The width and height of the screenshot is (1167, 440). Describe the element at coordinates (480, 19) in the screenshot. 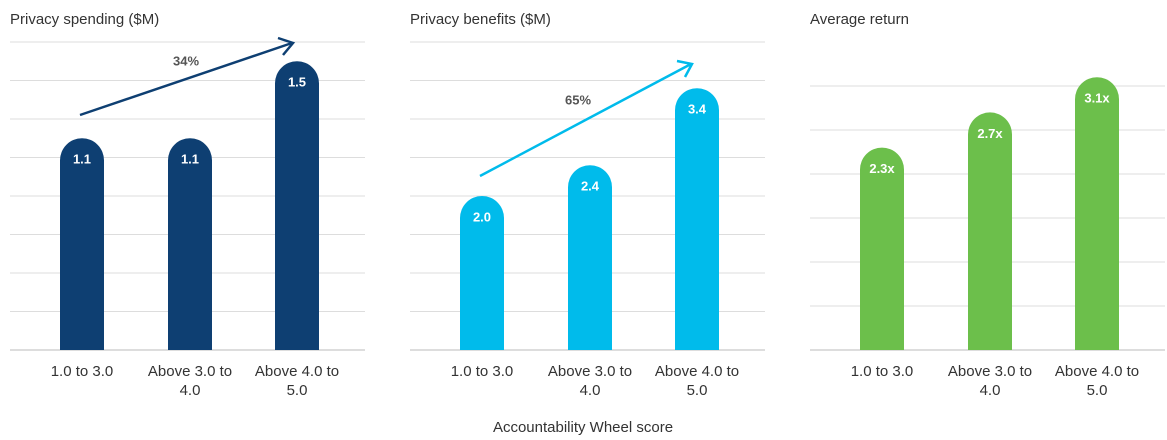

I see `chart-title: Privacy benefits ($M)` at that location.